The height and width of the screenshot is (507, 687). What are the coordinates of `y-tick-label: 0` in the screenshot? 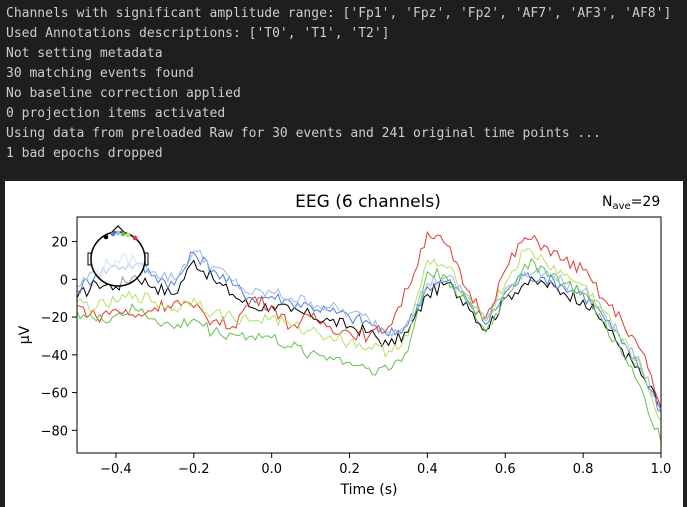 It's located at (64, 280).